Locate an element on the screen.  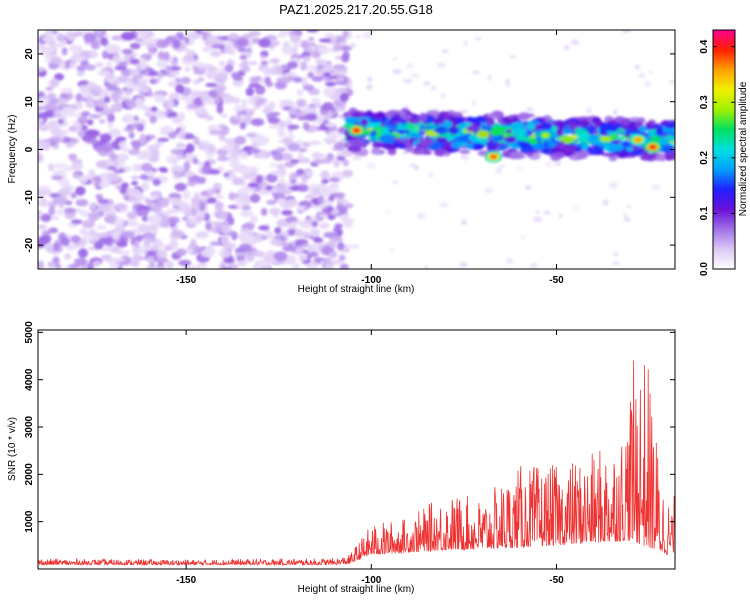
x-tick-label: -50 is located at coordinates (556, 580).